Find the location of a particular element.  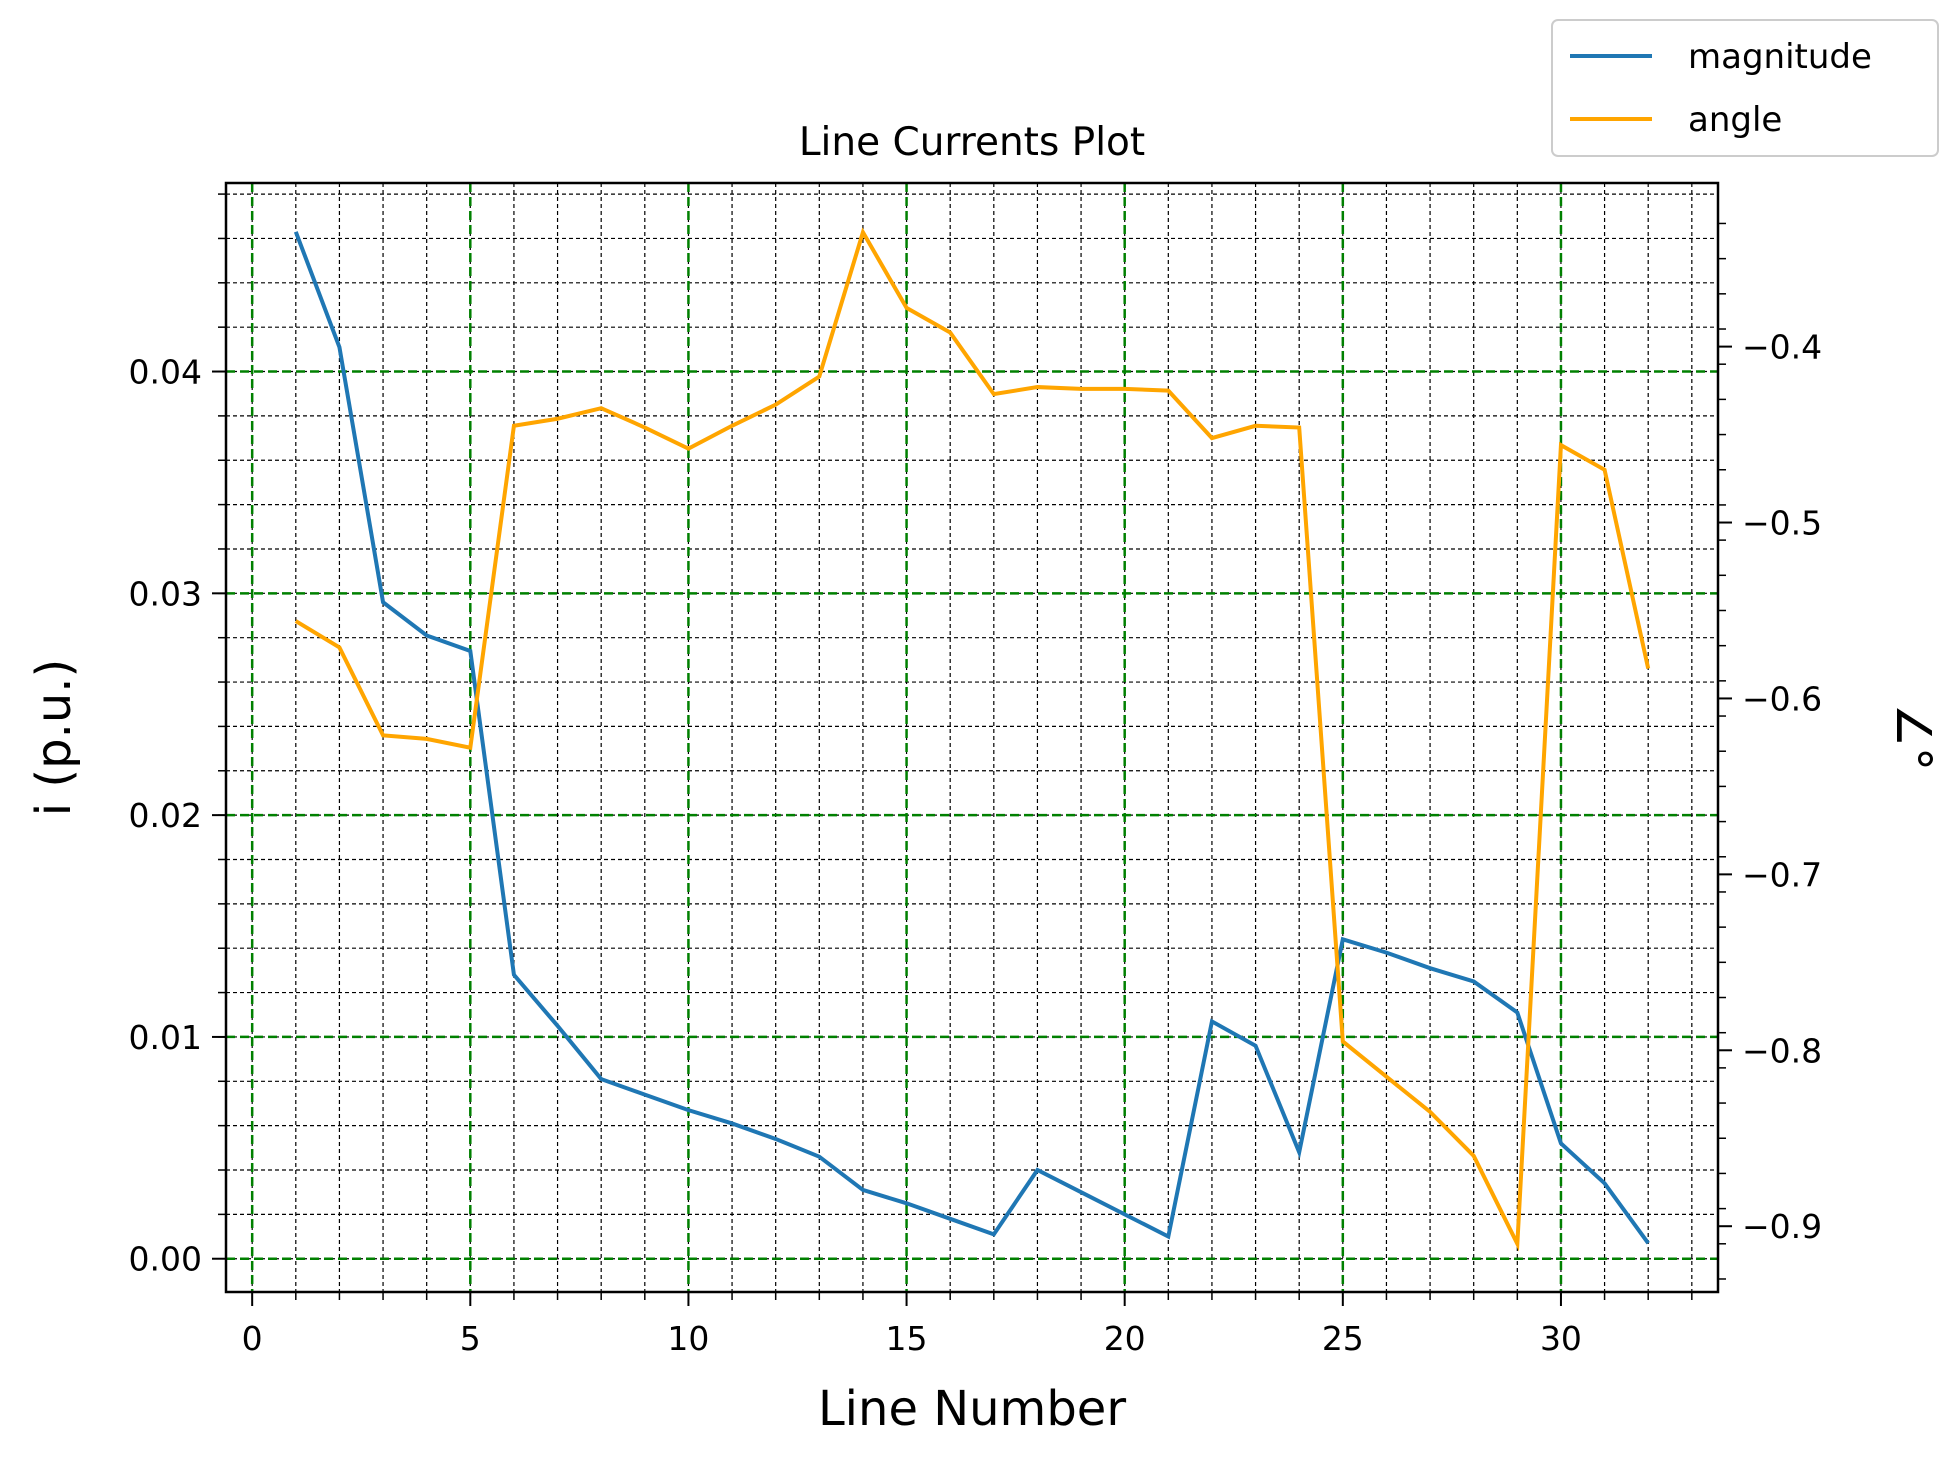

y-axis-label: i (p.u.) is located at coordinates (54, 737).